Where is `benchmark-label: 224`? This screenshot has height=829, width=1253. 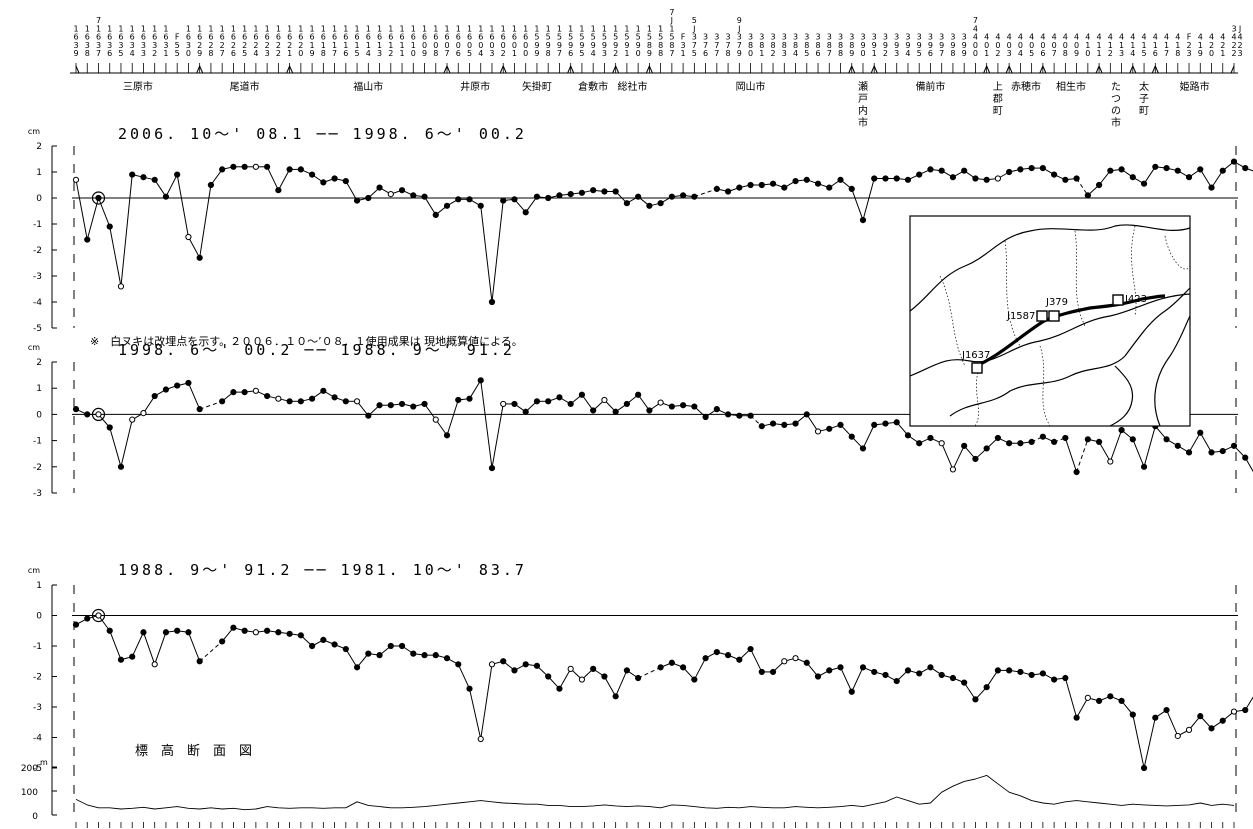 benchmark-label: 224 is located at coordinates (1233, 45).